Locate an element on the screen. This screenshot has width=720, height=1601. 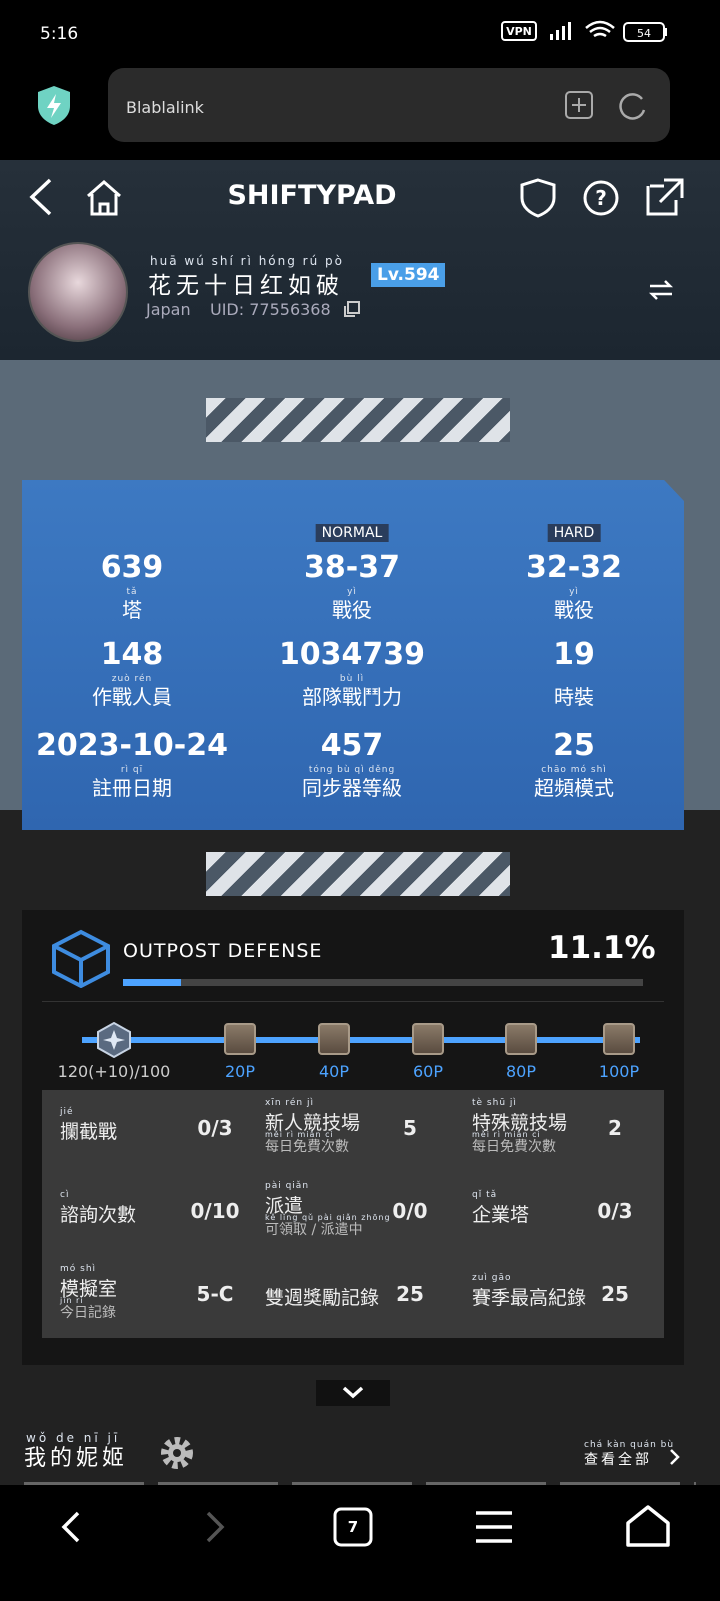
status-icons: VPN 54 is located at coordinates (584, 31).